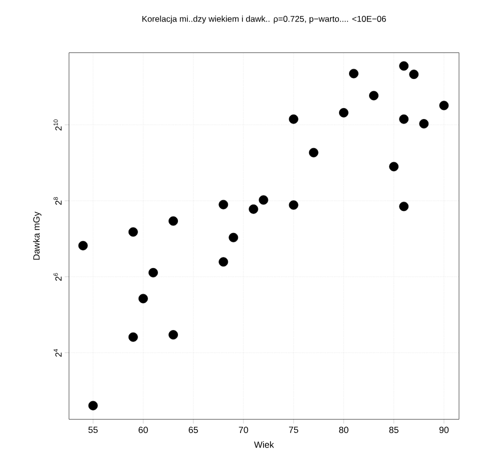 The image size is (491, 475). I want to click on x-tick-label: 75, so click(293, 429).